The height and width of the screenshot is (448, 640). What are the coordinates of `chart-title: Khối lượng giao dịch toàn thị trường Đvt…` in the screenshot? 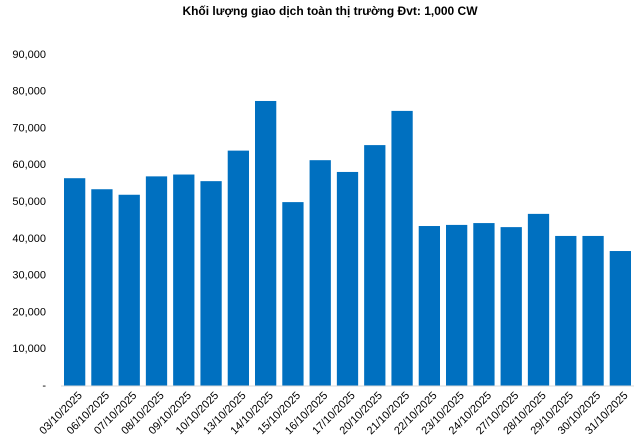 It's located at (330, 11).